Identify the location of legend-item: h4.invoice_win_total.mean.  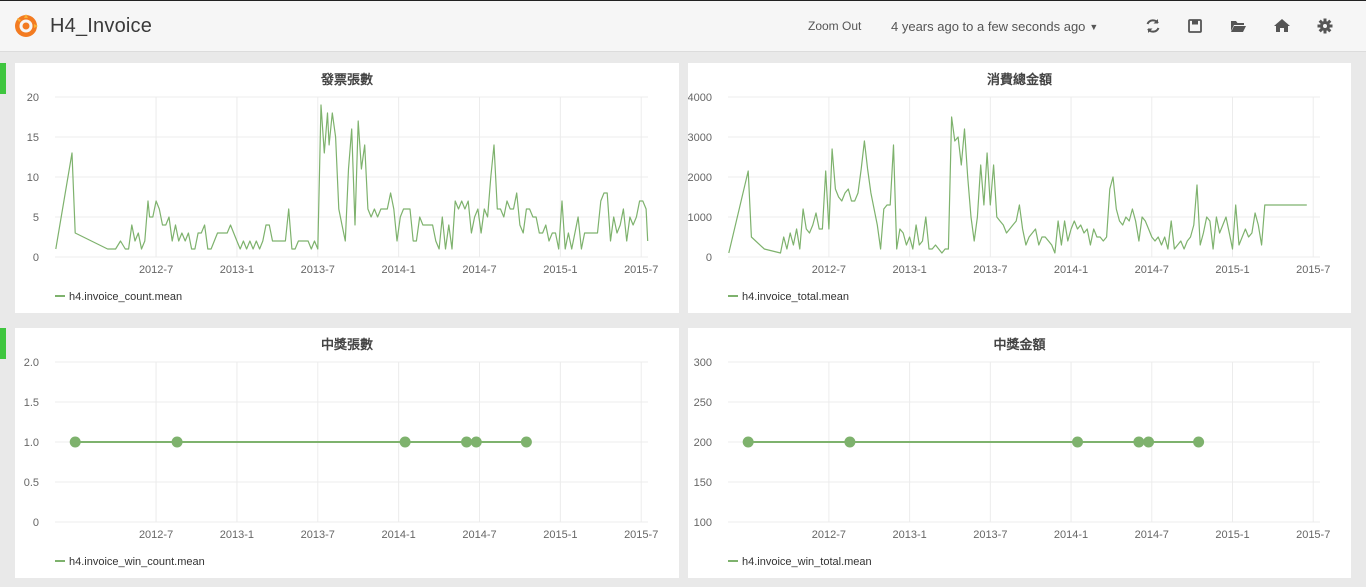
(800, 562).